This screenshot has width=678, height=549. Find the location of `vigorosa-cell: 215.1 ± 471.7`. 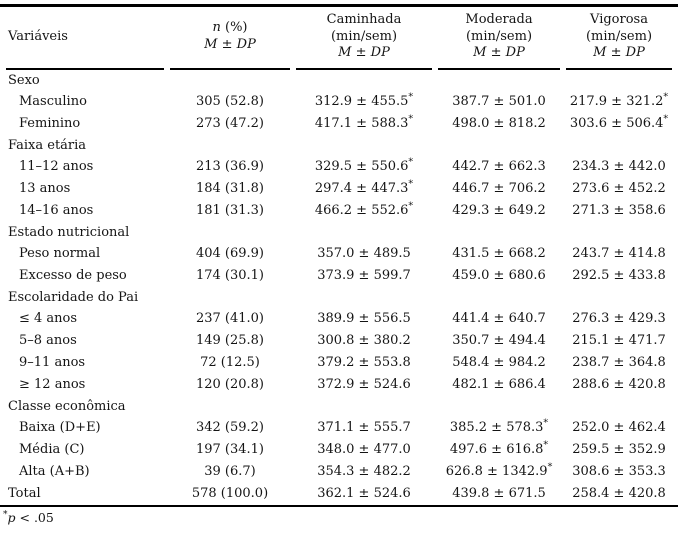

vigorosa-cell: 215.1 ± 471.7 is located at coordinates (619, 340).